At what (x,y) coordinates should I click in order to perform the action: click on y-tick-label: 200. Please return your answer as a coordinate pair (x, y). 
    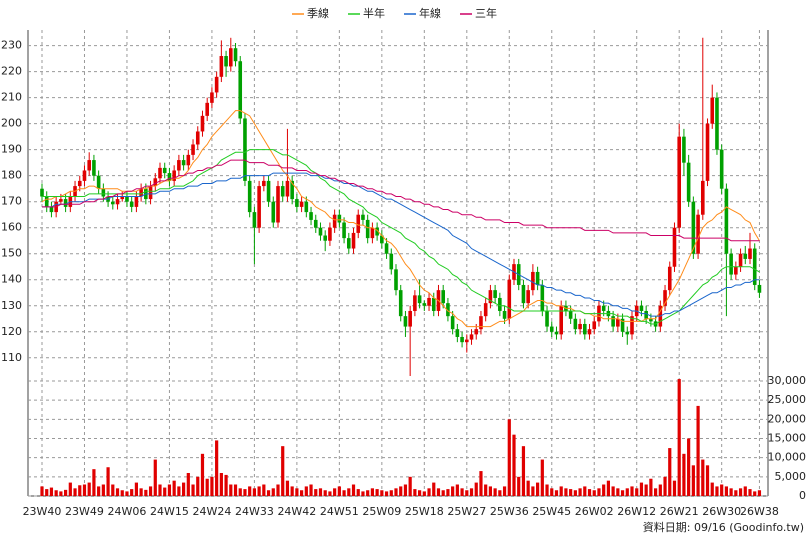
    Looking at the image, I should click on (11, 123).